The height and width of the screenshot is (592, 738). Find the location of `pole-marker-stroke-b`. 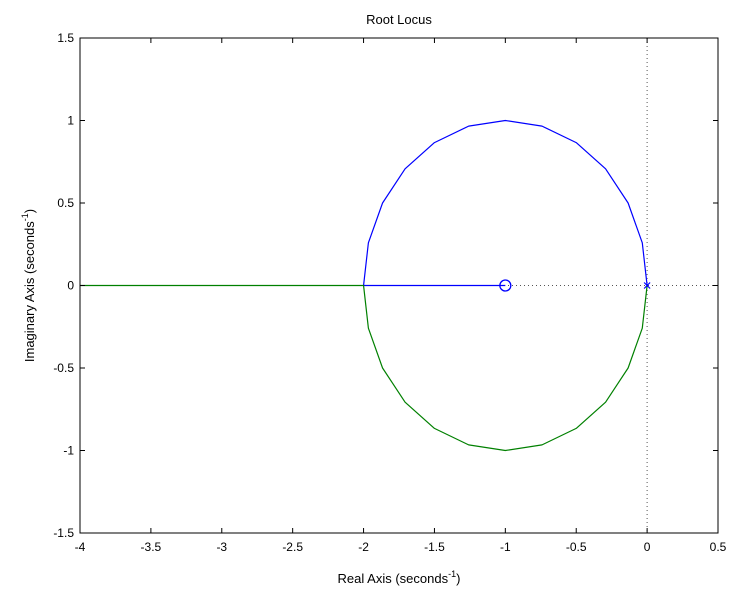

pole-marker-stroke-b is located at coordinates (647, 285).